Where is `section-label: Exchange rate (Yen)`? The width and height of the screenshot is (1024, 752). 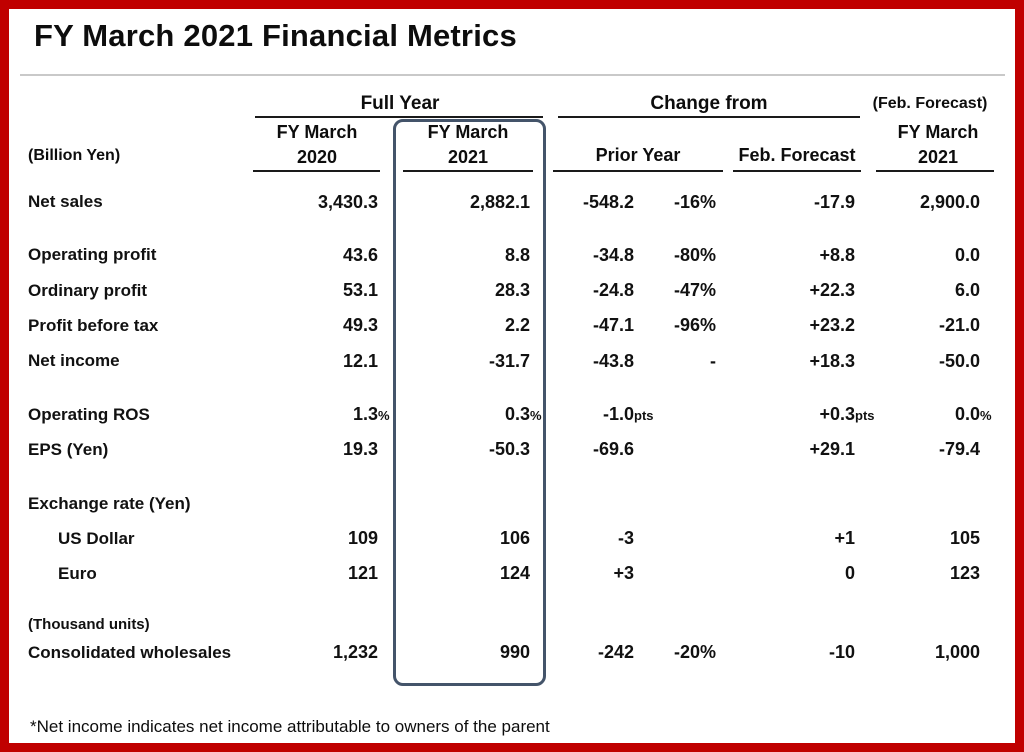 section-label: Exchange rate (Yen) is located at coordinates (109, 503).